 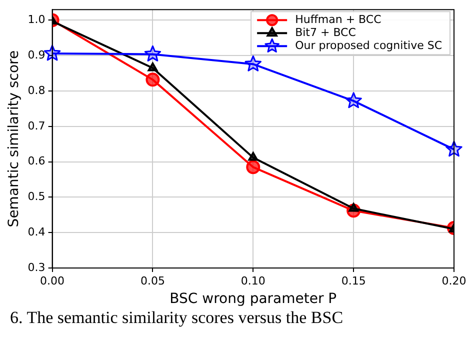 I want to click on legend-label: Bit7 + BCC, so click(x=325, y=32).